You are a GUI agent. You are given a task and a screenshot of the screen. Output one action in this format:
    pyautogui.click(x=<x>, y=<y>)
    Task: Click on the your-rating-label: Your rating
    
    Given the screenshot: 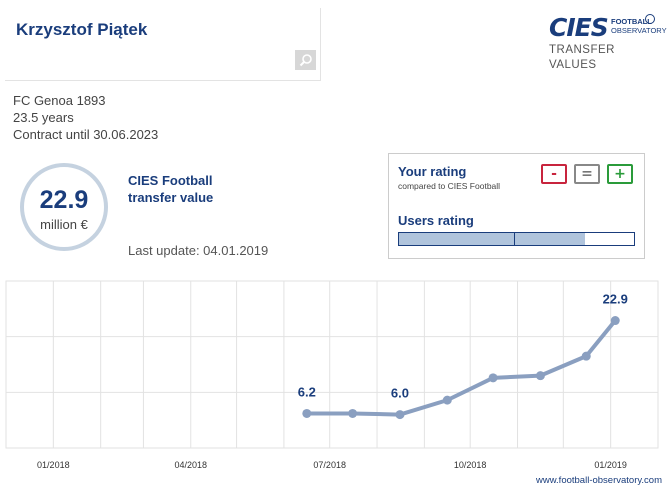 What is the action you would take?
    pyautogui.click(x=432, y=171)
    